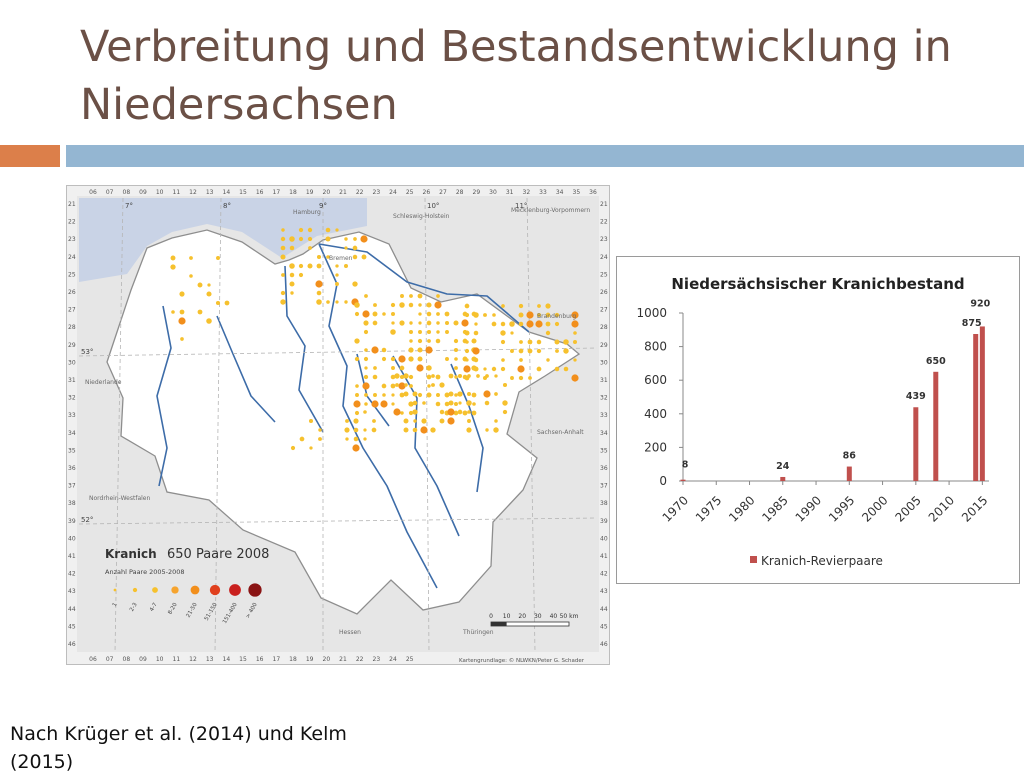 The width and height of the screenshot is (1024, 776). What do you see at coordinates (164, 396) in the screenshot?
I see `river-ems` at bounding box center [164, 396].